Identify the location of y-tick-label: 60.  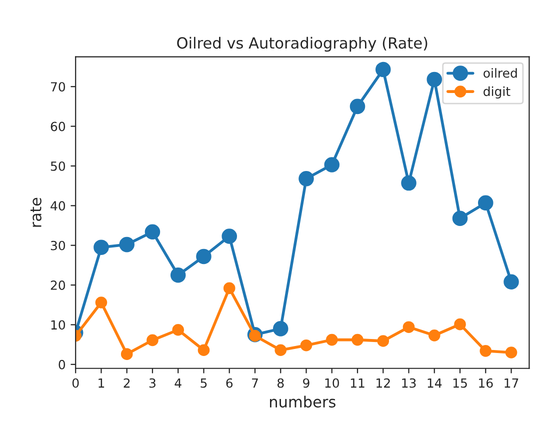
(58, 127).